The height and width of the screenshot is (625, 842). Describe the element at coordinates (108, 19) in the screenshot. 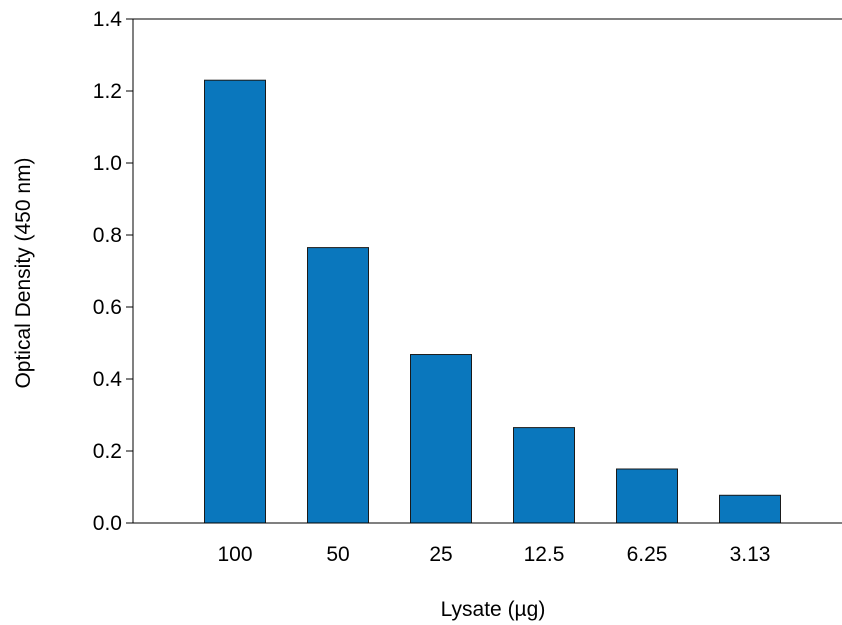

I see `y-tick-label: 1.4` at that location.